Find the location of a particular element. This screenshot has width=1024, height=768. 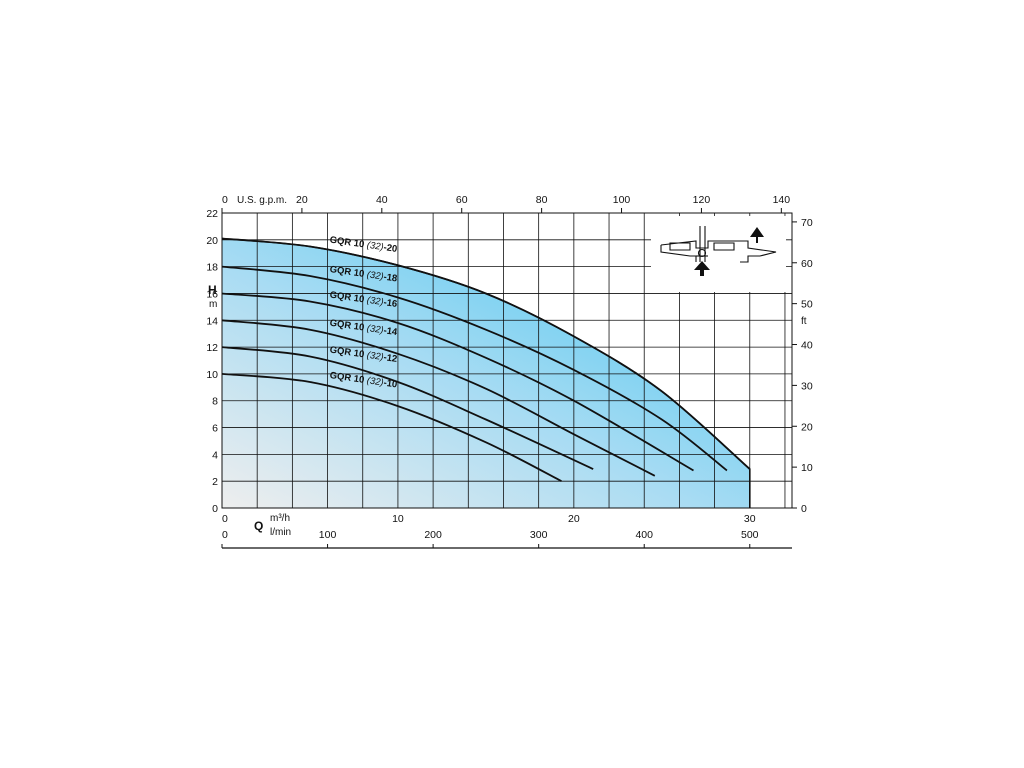

tick-label-y: 2 is located at coordinates (215, 482).